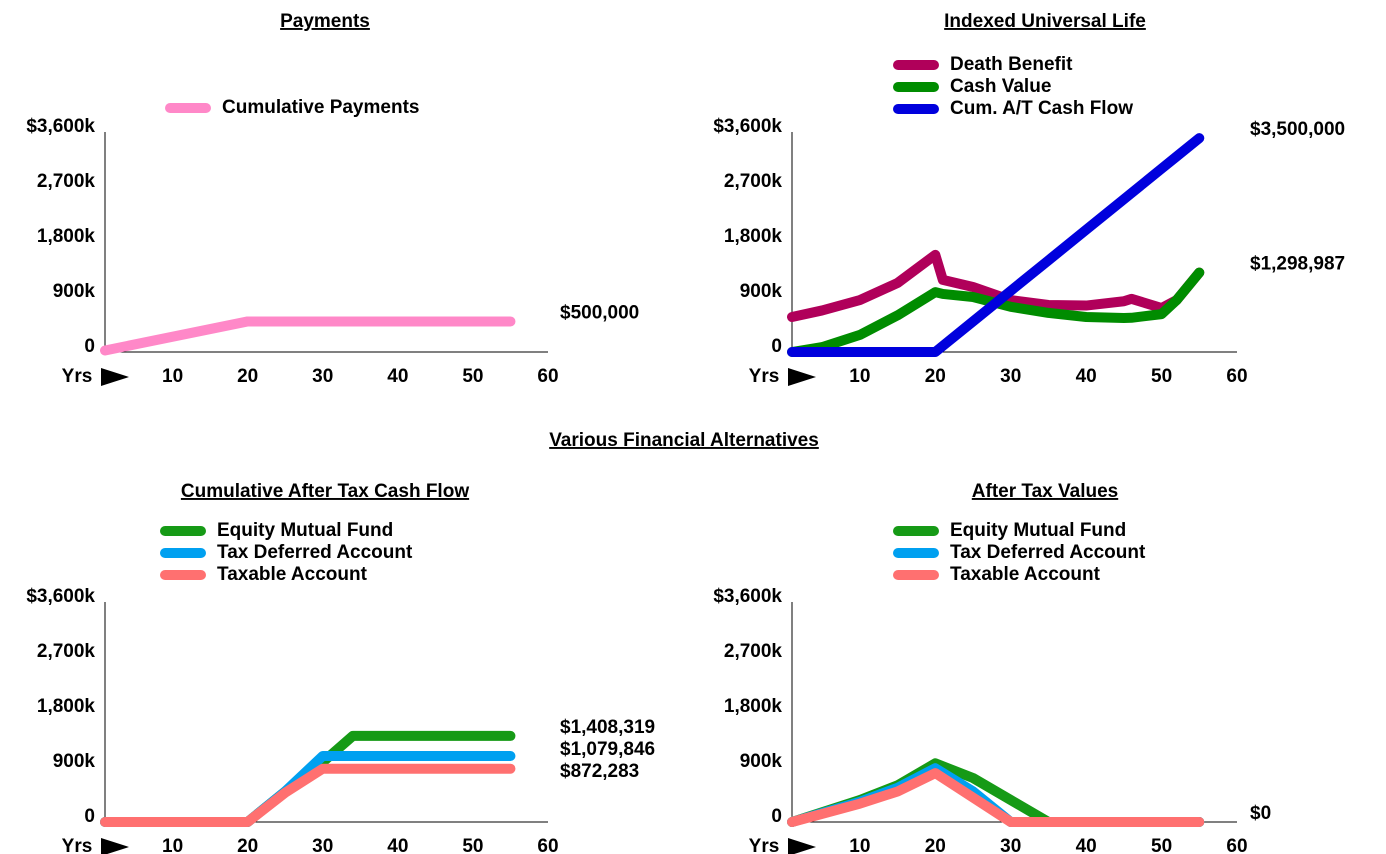 The image size is (1386, 854). I want to click on chart-title: After Tax Values, so click(1045, 491).